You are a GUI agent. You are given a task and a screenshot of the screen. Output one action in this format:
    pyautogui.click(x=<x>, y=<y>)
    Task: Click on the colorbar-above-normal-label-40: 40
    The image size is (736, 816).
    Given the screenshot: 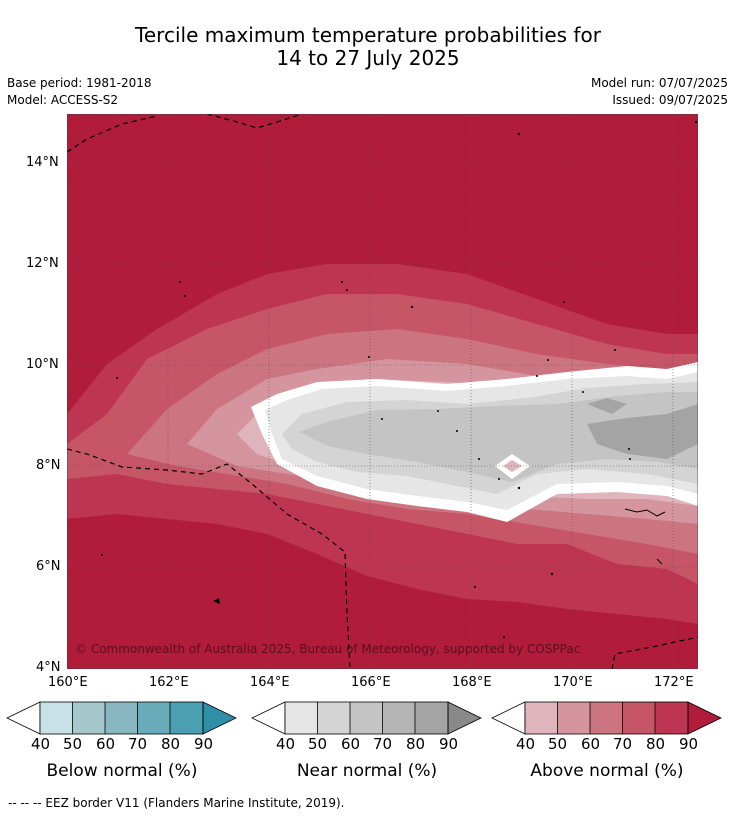 What is the action you would take?
    pyautogui.click(x=526, y=744)
    